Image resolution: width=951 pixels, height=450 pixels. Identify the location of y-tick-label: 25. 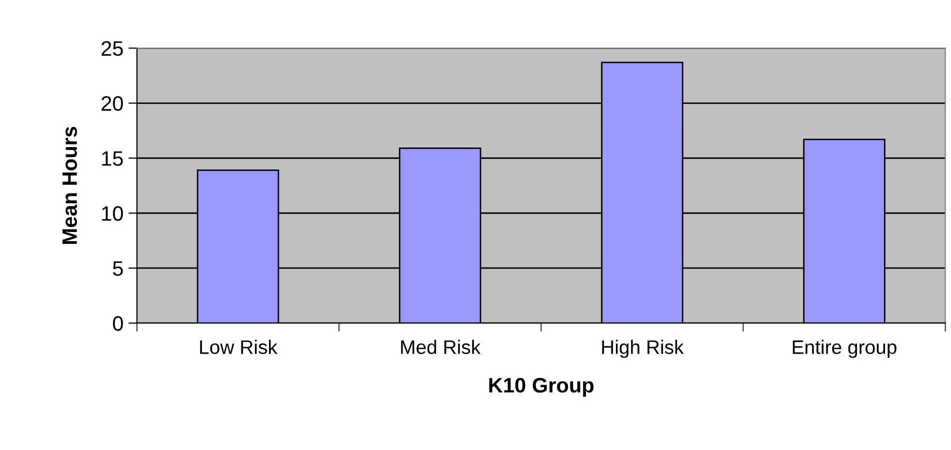
(112, 48).